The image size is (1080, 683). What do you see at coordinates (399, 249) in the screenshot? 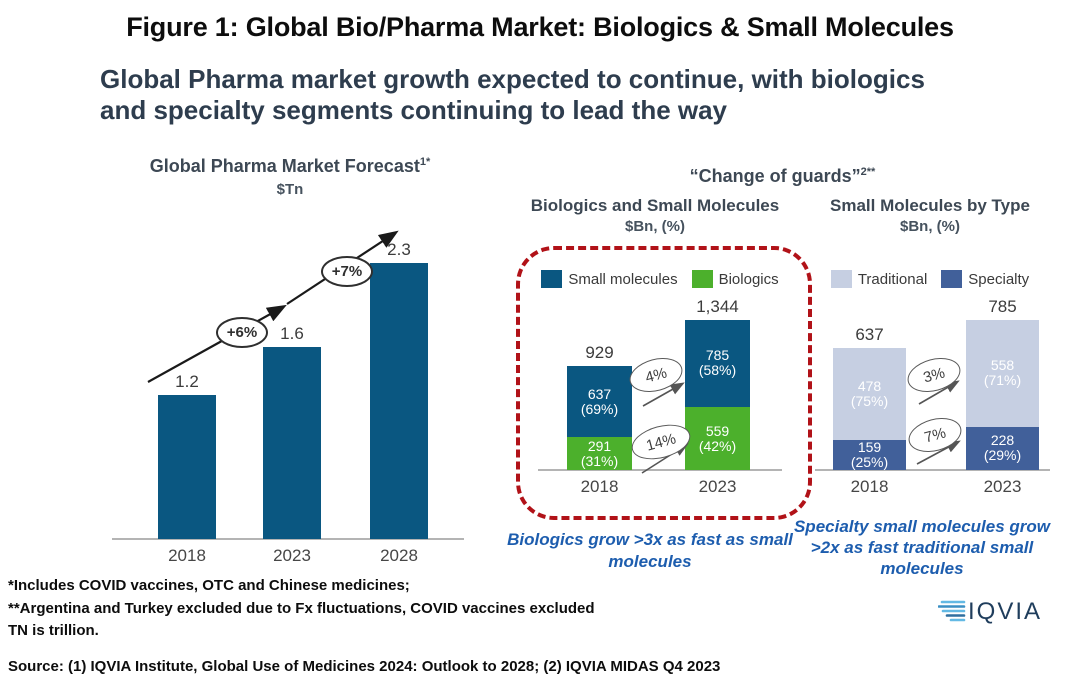
I see `bar-value-label: 2.3` at bounding box center [399, 249].